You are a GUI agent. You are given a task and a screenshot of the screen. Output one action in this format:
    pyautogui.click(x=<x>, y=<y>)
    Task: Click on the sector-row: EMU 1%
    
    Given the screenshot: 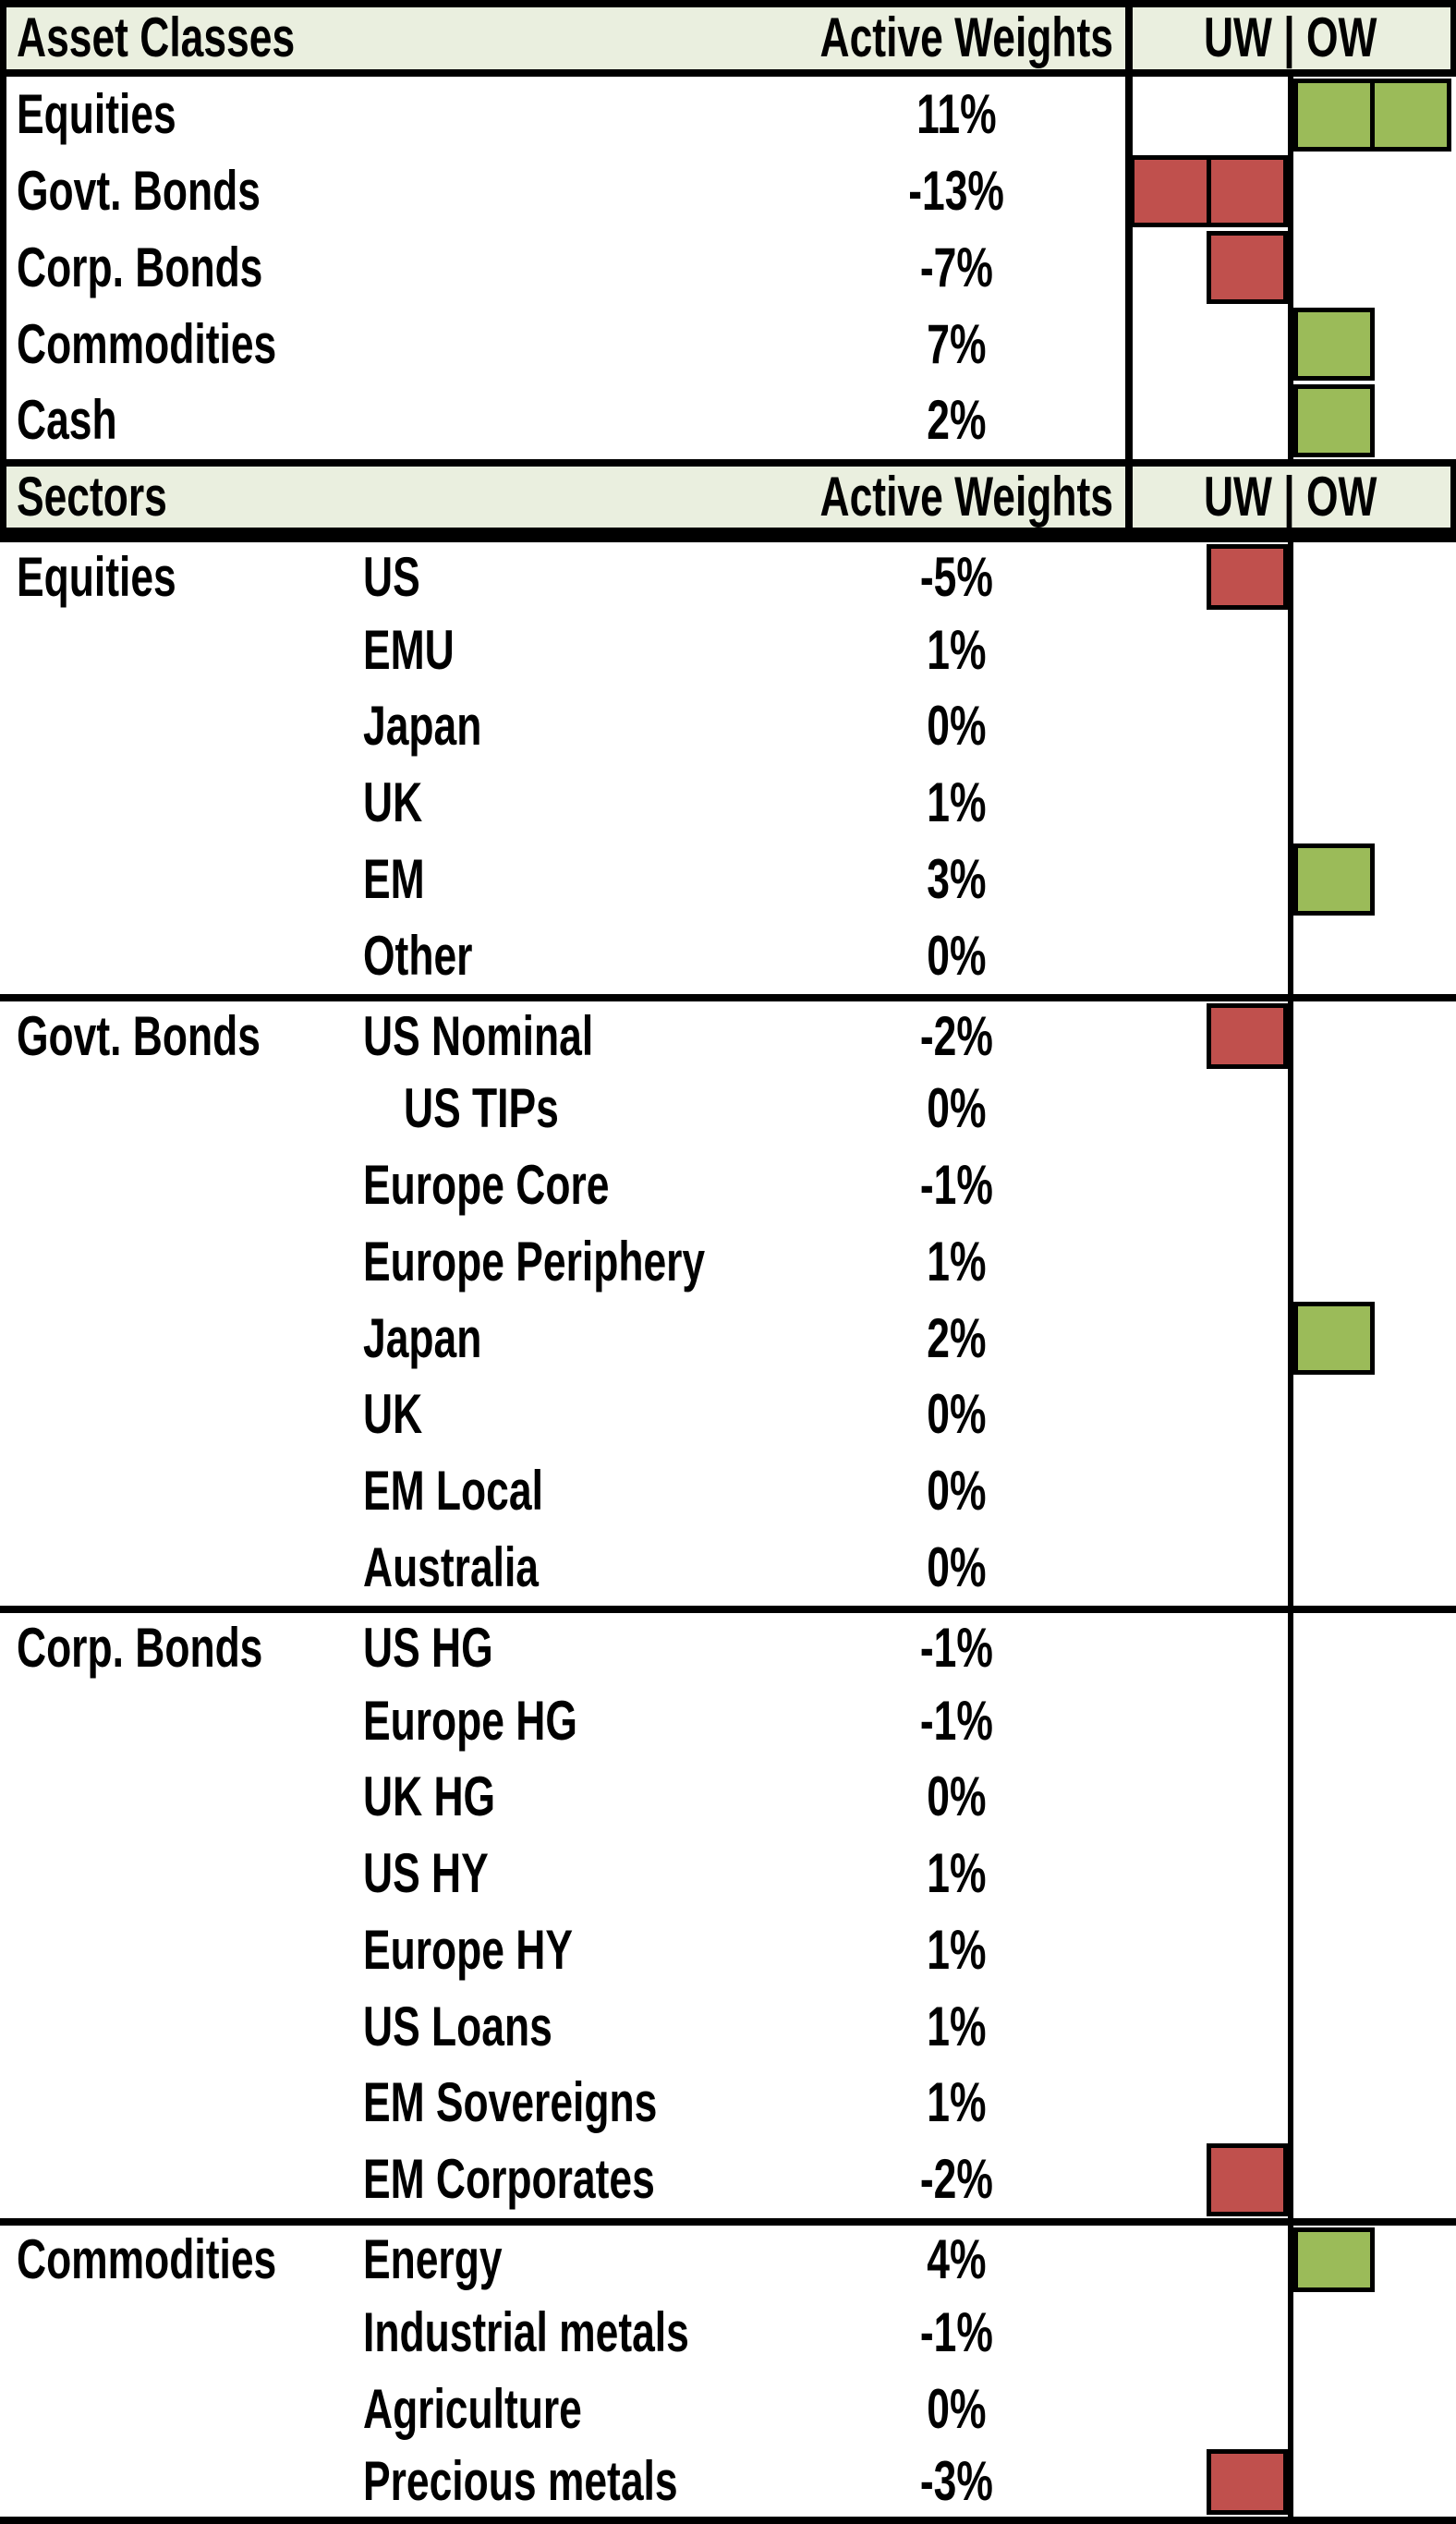 What is the action you would take?
    pyautogui.click(x=728, y=650)
    